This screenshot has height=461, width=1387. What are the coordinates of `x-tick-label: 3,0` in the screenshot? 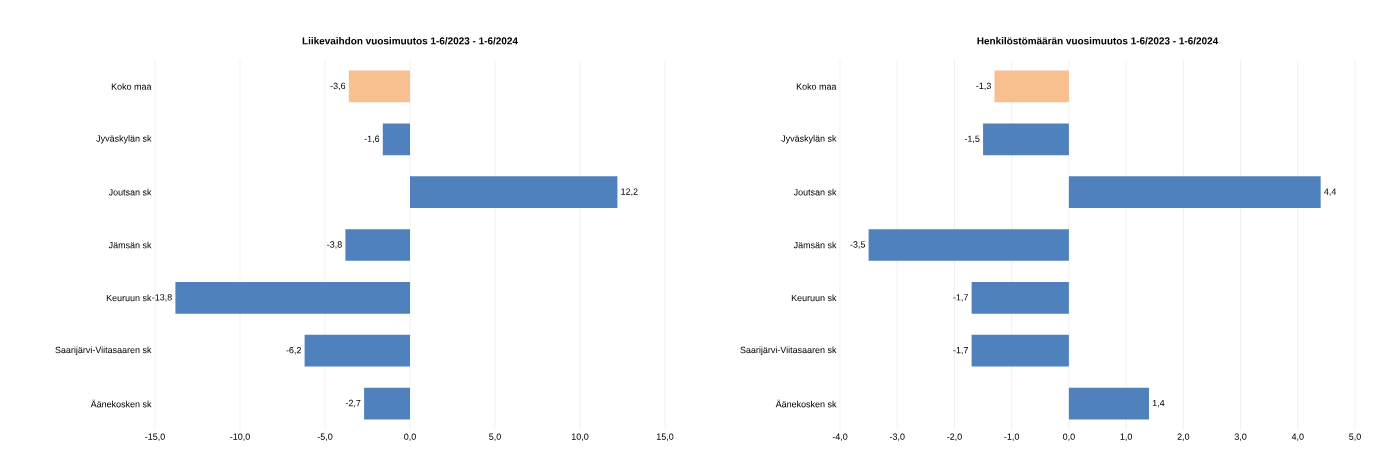 It's located at (1240, 437).